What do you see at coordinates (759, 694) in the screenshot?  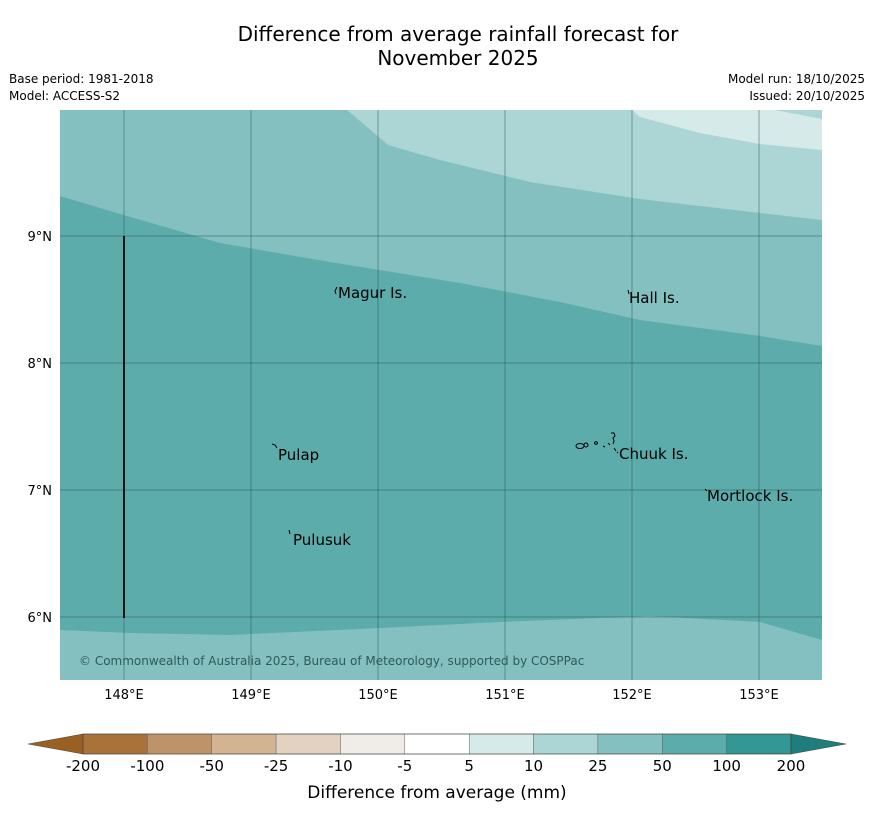 I see `lon-label-153e: 153°E` at bounding box center [759, 694].